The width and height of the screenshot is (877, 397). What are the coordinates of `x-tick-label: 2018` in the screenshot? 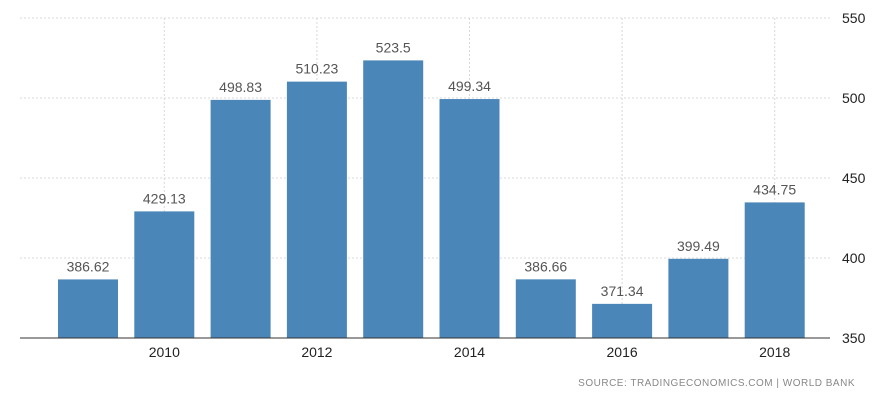 It's located at (774, 352).